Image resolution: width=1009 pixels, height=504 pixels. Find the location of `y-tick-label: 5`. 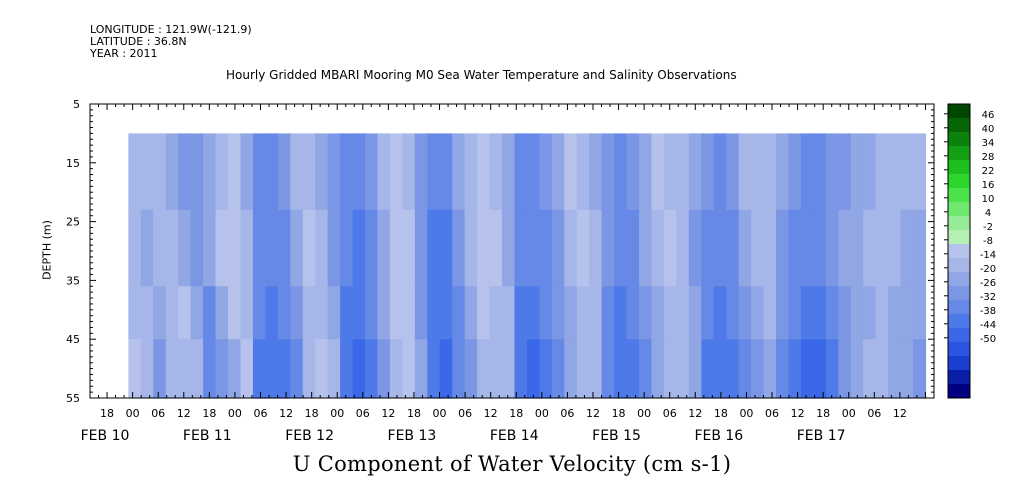

y-tick-label: 5 is located at coordinates (76, 104).